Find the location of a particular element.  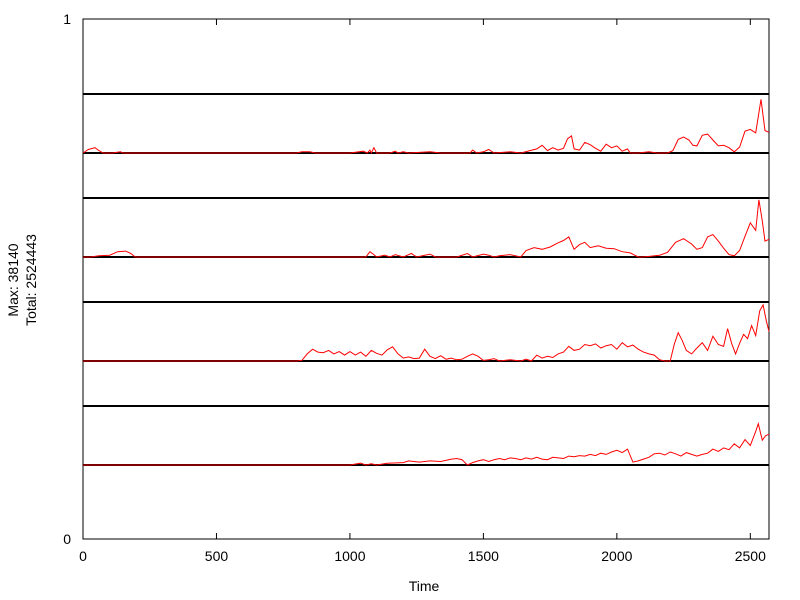

x-tick-label: 2000 is located at coordinates (616, 556).